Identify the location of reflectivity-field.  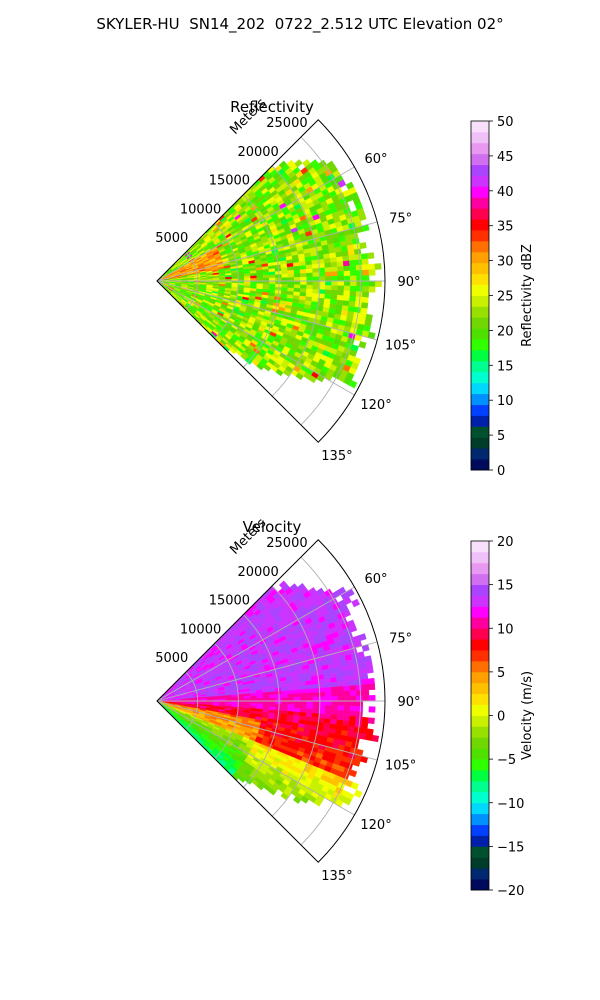
(269, 274).